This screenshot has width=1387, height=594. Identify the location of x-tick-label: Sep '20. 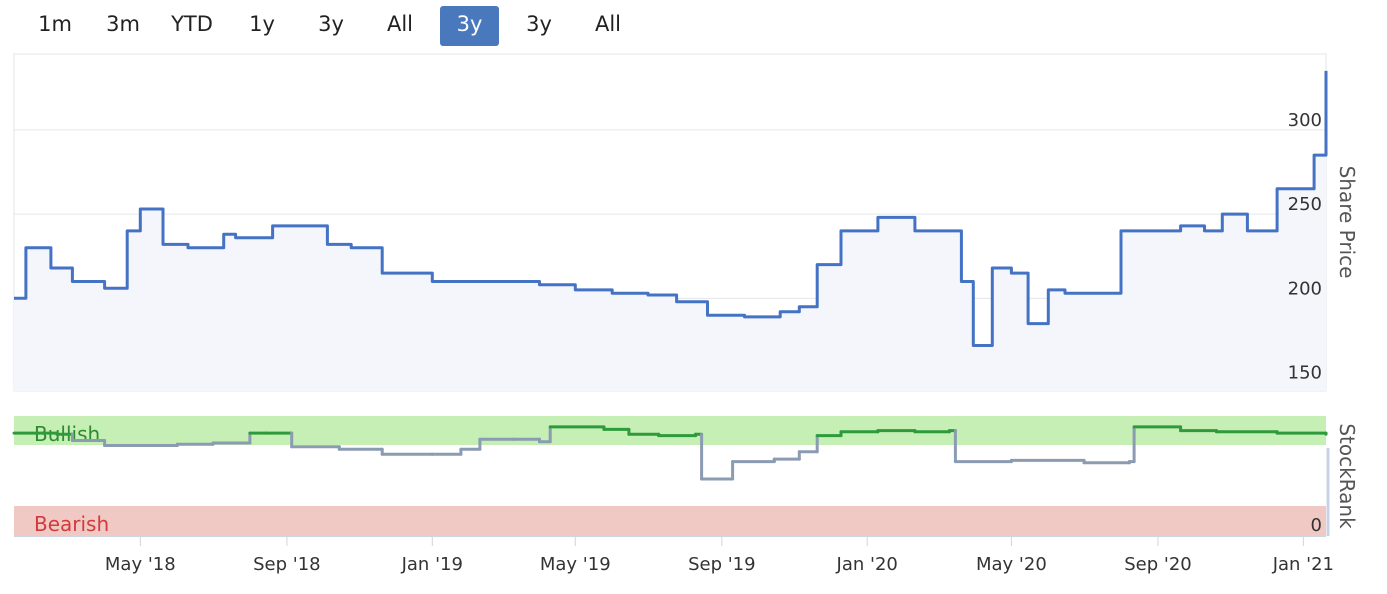
(1158, 564).